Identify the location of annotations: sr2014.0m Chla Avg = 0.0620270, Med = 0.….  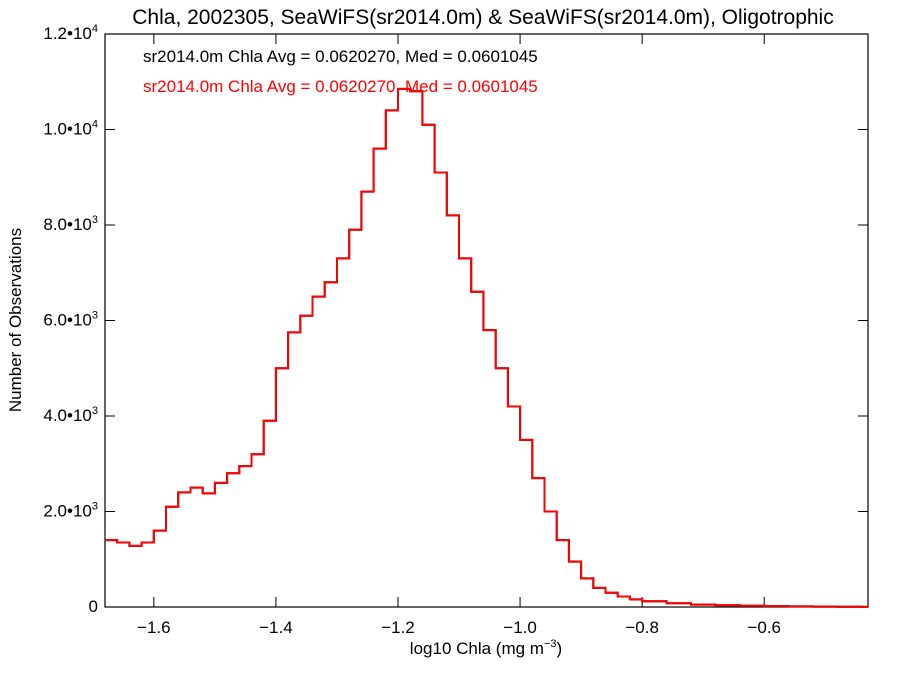
(340, 71).